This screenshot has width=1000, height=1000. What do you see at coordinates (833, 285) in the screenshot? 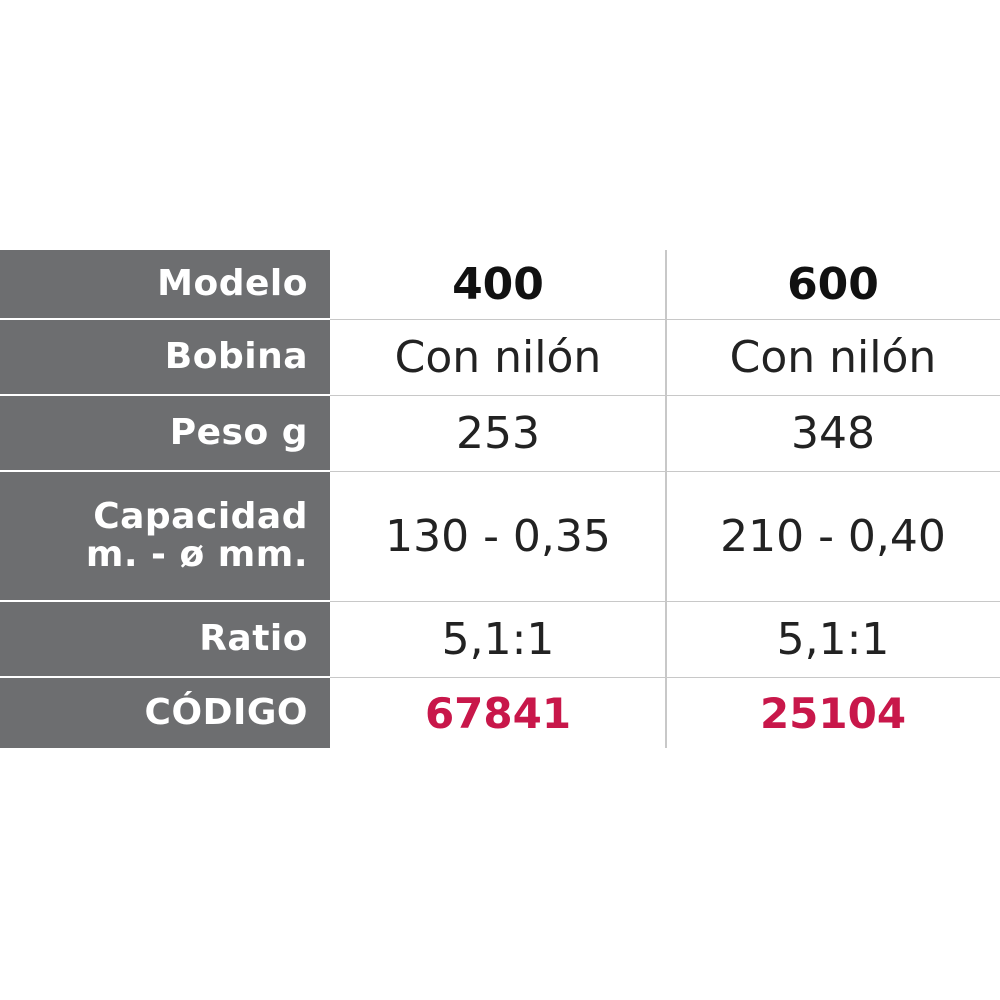
I see `value-cell: 600` at bounding box center [833, 285].